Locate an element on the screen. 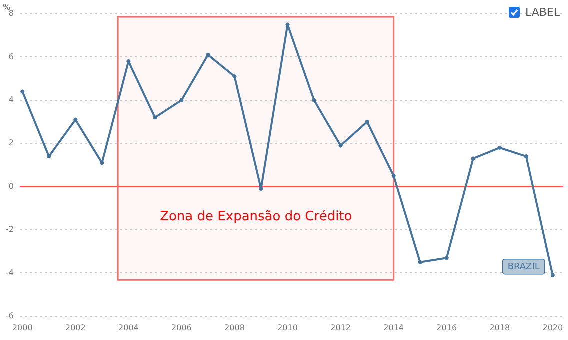  x-tick-label: 2012 is located at coordinates (340, 327).